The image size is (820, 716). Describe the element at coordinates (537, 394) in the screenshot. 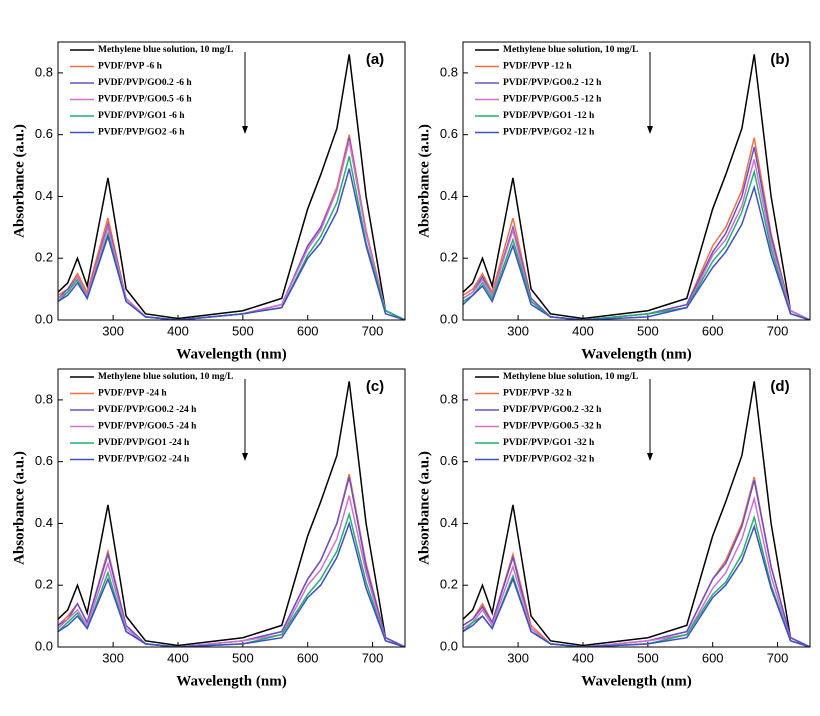

I see `legend-label: PVDF/PVP -32 h` at that location.